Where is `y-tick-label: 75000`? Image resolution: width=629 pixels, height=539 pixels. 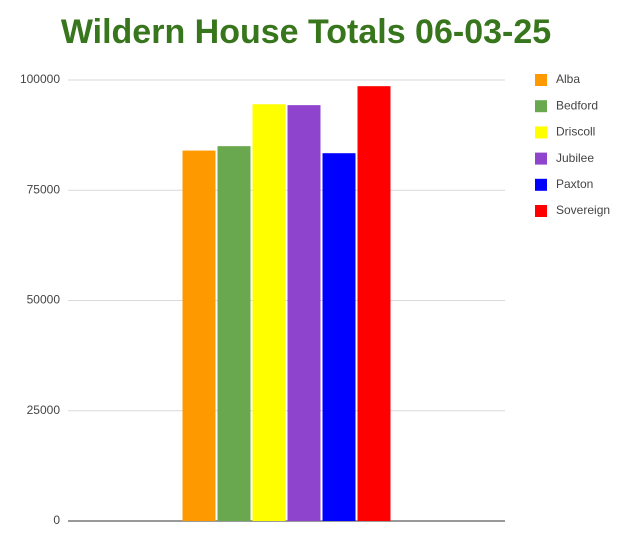 y-tick-label: 75000 is located at coordinates (44, 189).